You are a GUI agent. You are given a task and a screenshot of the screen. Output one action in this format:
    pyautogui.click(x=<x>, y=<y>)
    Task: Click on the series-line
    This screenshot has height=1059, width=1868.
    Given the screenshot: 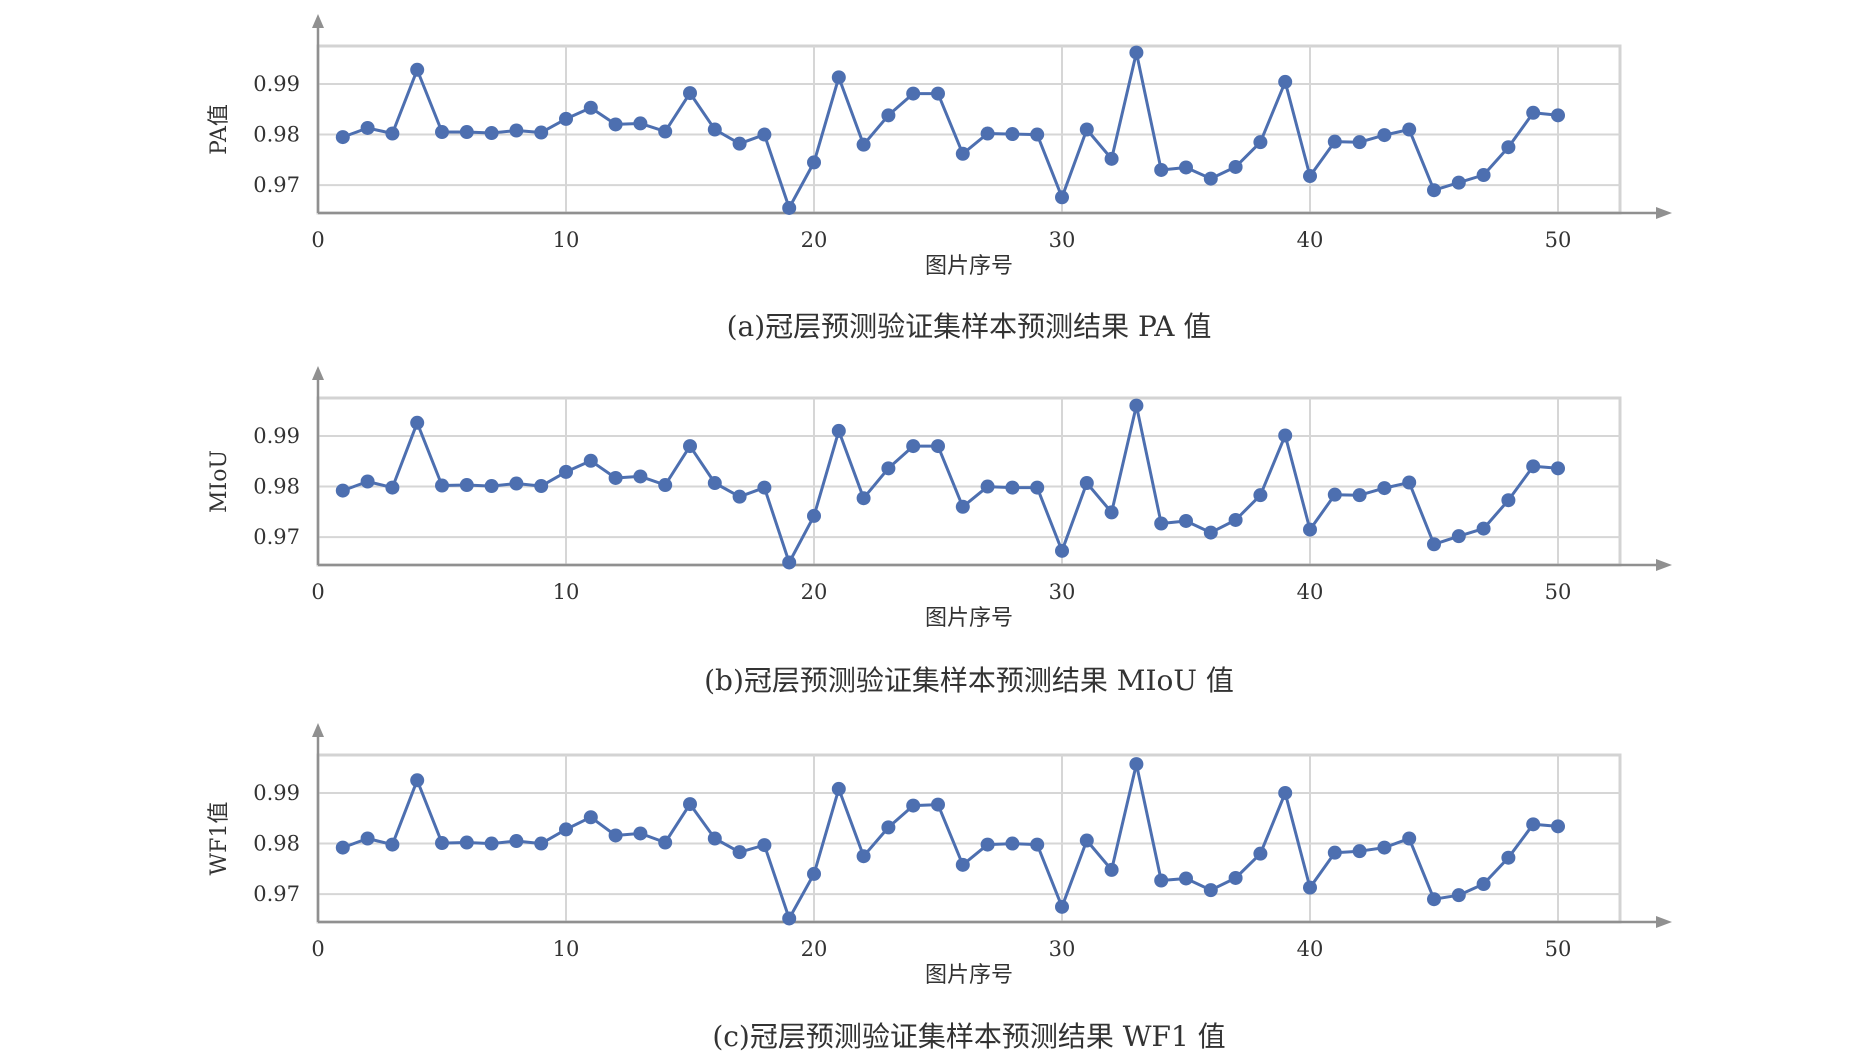 What is the action you would take?
    pyautogui.click(x=950, y=484)
    